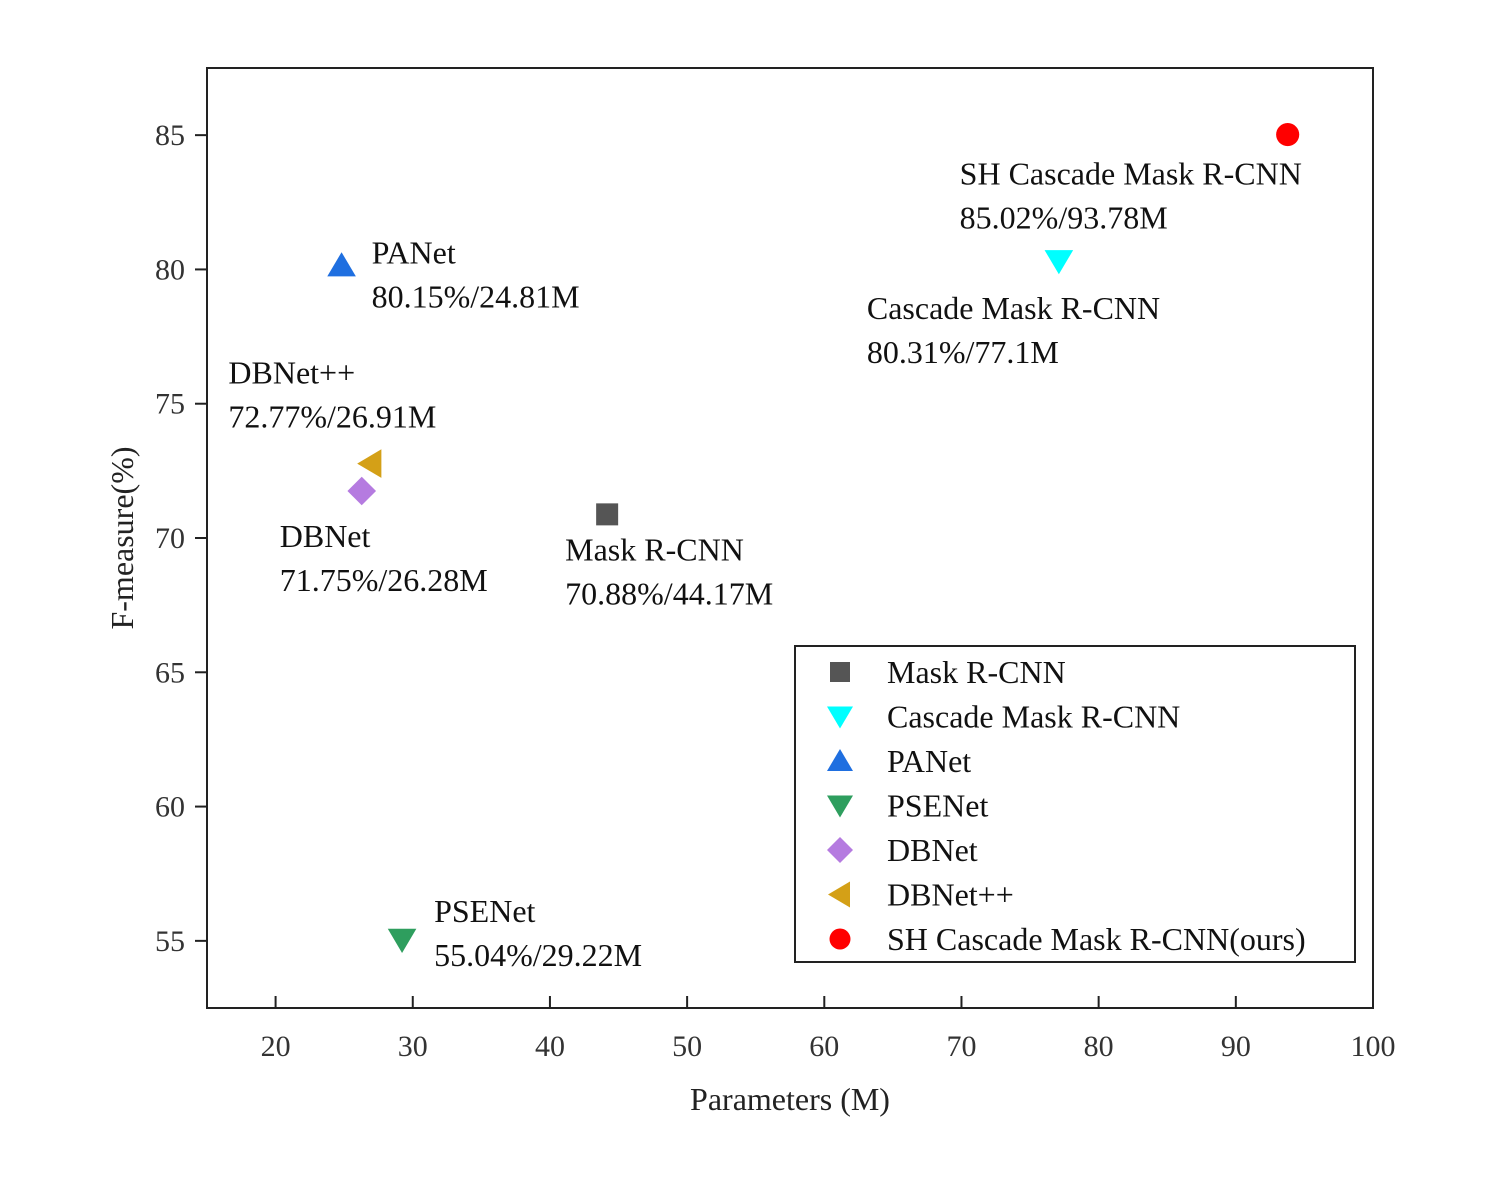  What do you see at coordinates (402, 940) in the screenshot?
I see `point-psenet` at bounding box center [402, 940].